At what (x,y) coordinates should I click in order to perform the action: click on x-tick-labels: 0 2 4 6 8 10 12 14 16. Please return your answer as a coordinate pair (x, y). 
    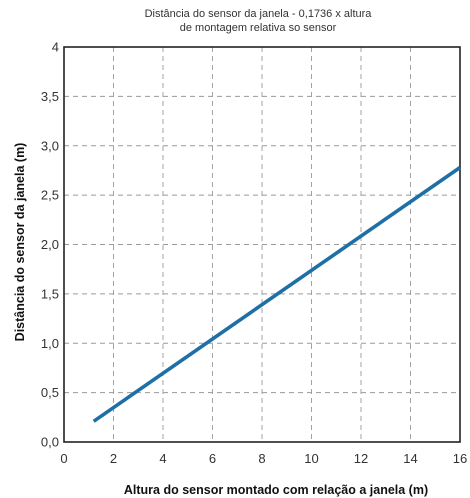
    Looking at the image, I should click on (263, 458).